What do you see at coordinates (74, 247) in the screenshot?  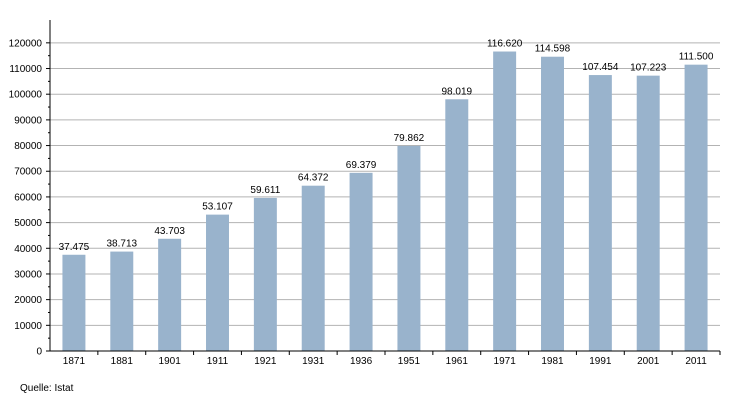 I see `data-label: 37.475` at bounding box center [74, 247].